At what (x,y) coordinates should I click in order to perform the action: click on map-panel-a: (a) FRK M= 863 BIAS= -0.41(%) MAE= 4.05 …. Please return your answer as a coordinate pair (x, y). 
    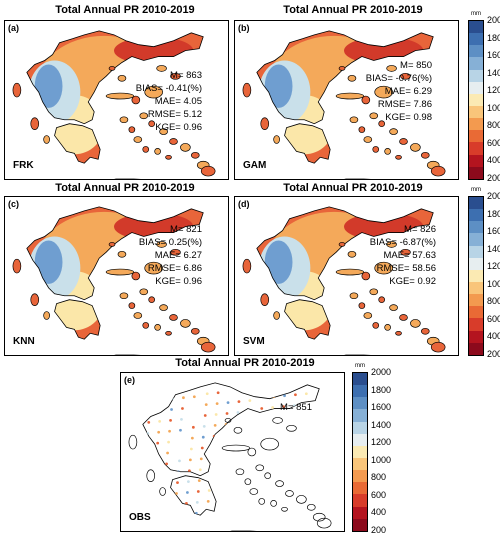
    Looking at the image, I should click on (116, 100).